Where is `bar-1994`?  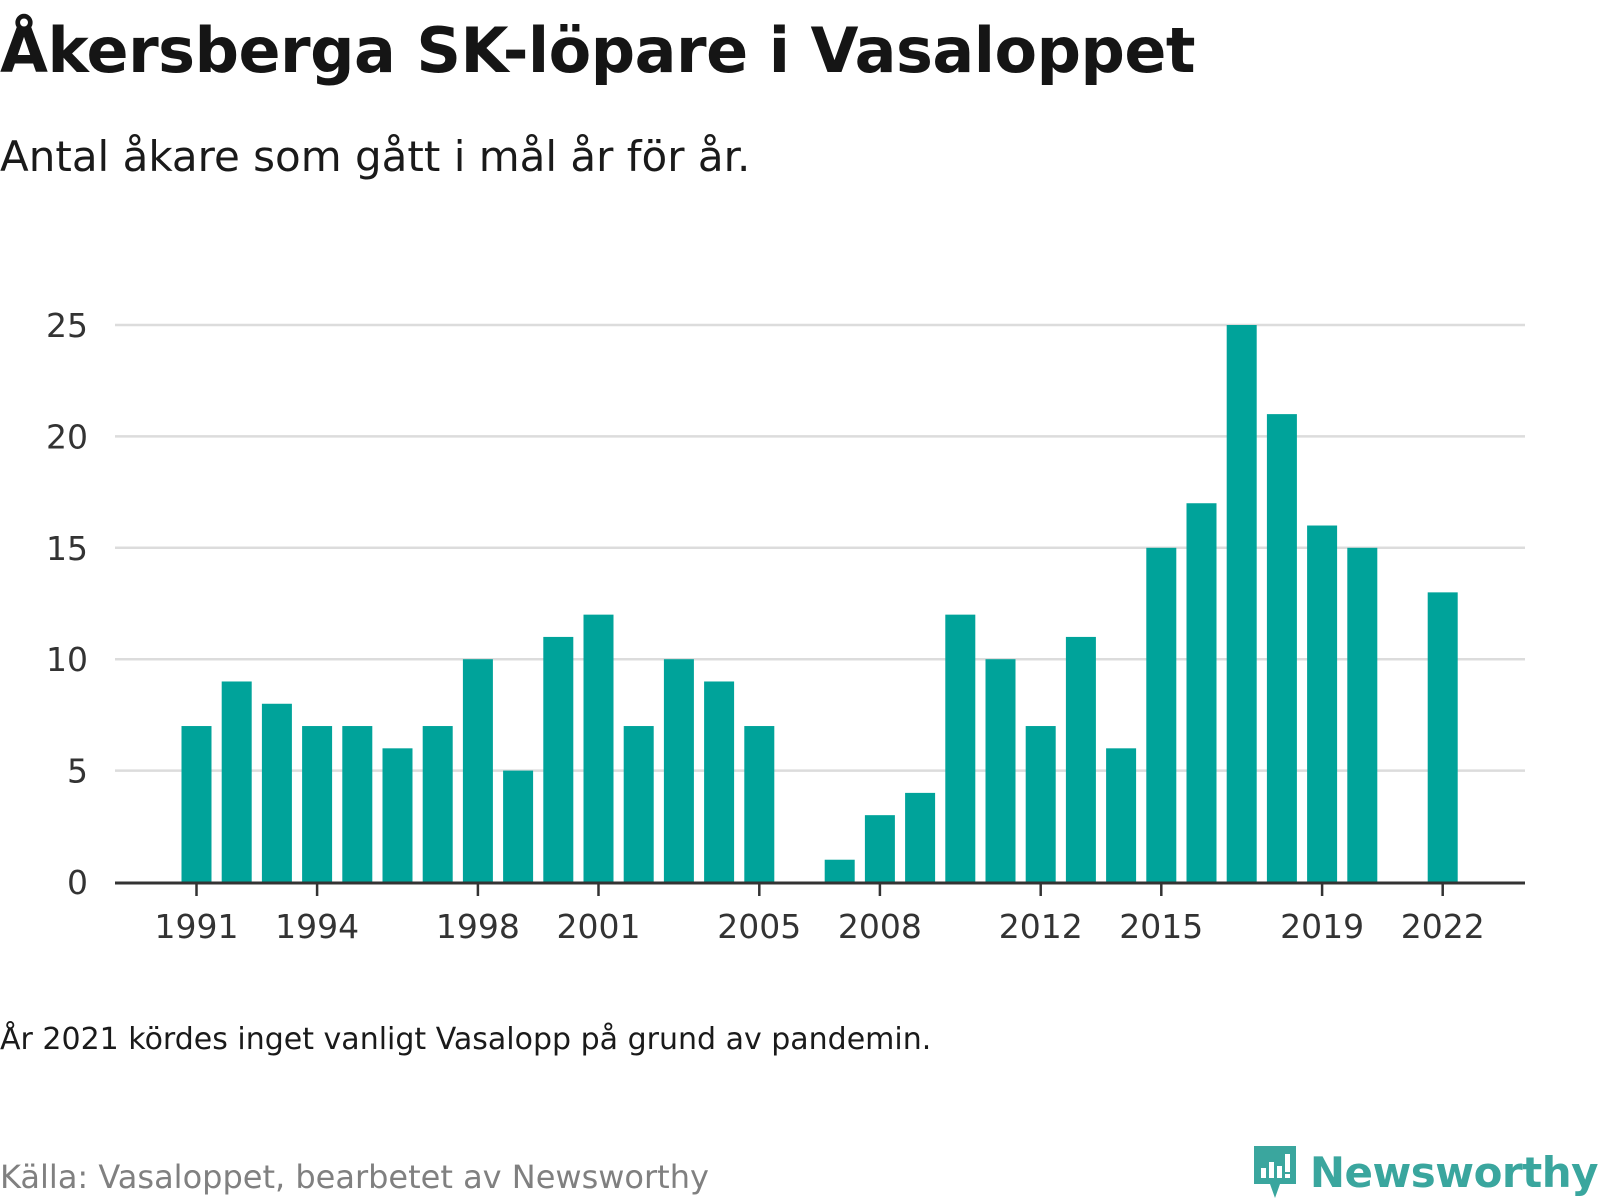 bar-1994 is located at coordinates (317, 804).